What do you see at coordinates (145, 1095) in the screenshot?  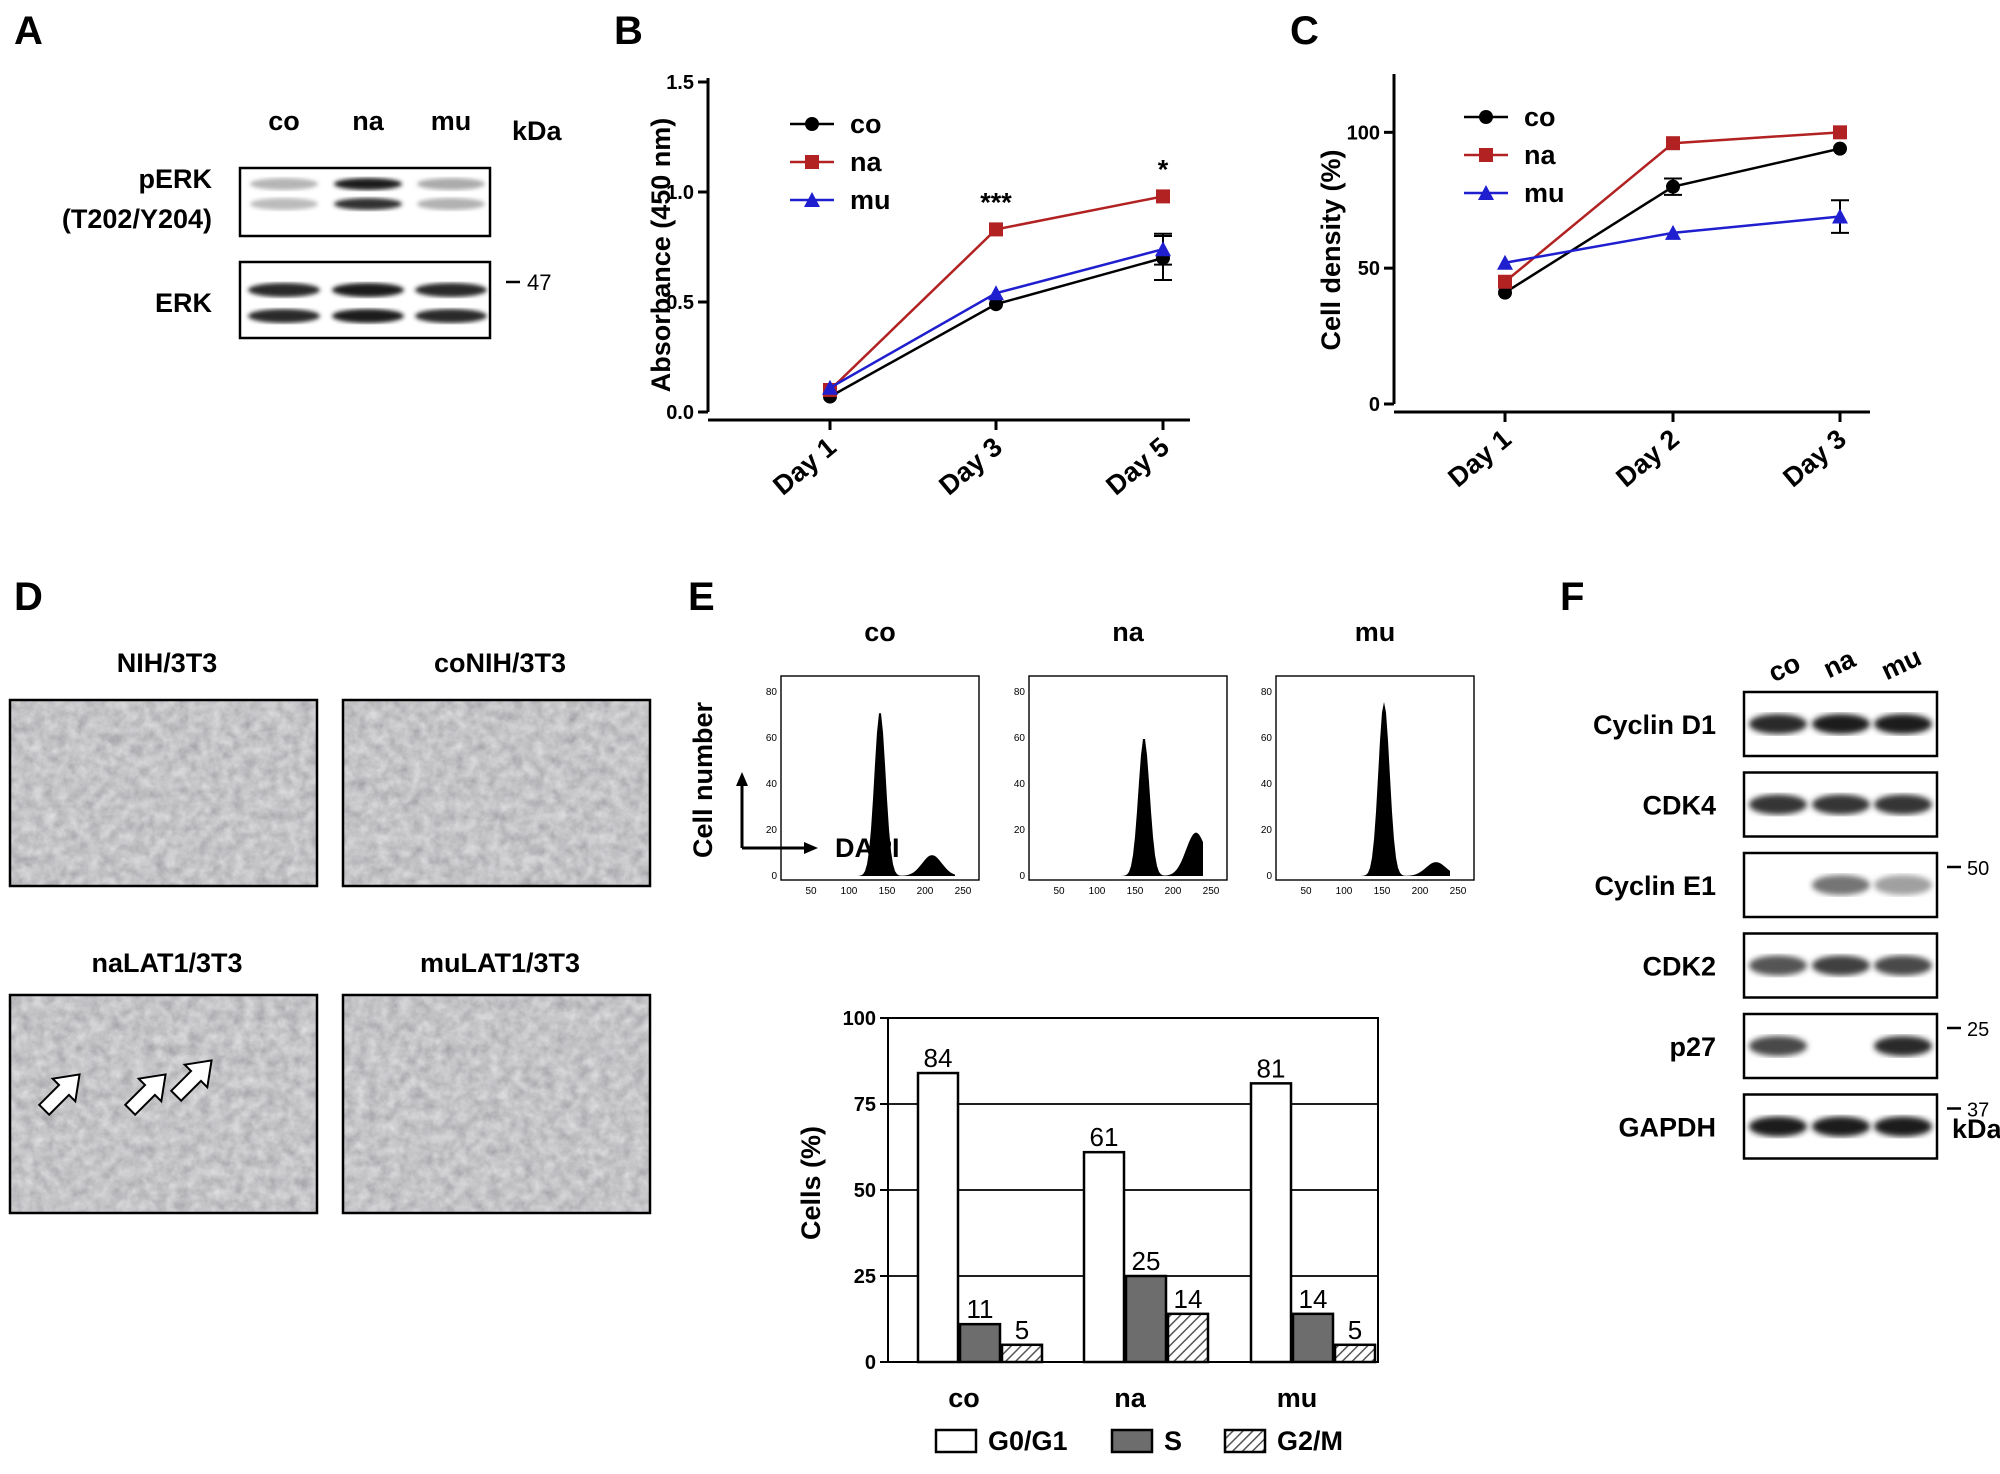 I see `arrow-icon` at bounding box center [145, 1095].